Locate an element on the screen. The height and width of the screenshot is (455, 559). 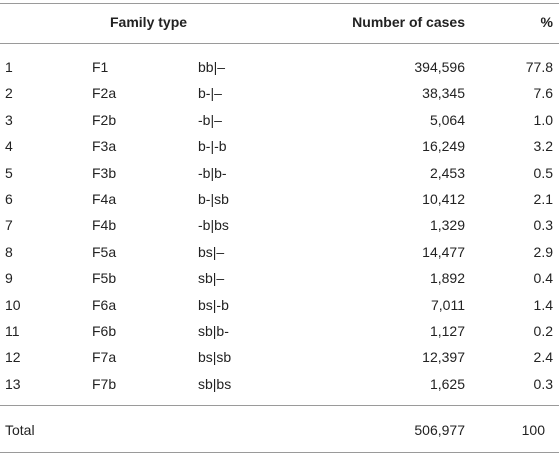
row-index: 13 is located at coordinates (13, 383).